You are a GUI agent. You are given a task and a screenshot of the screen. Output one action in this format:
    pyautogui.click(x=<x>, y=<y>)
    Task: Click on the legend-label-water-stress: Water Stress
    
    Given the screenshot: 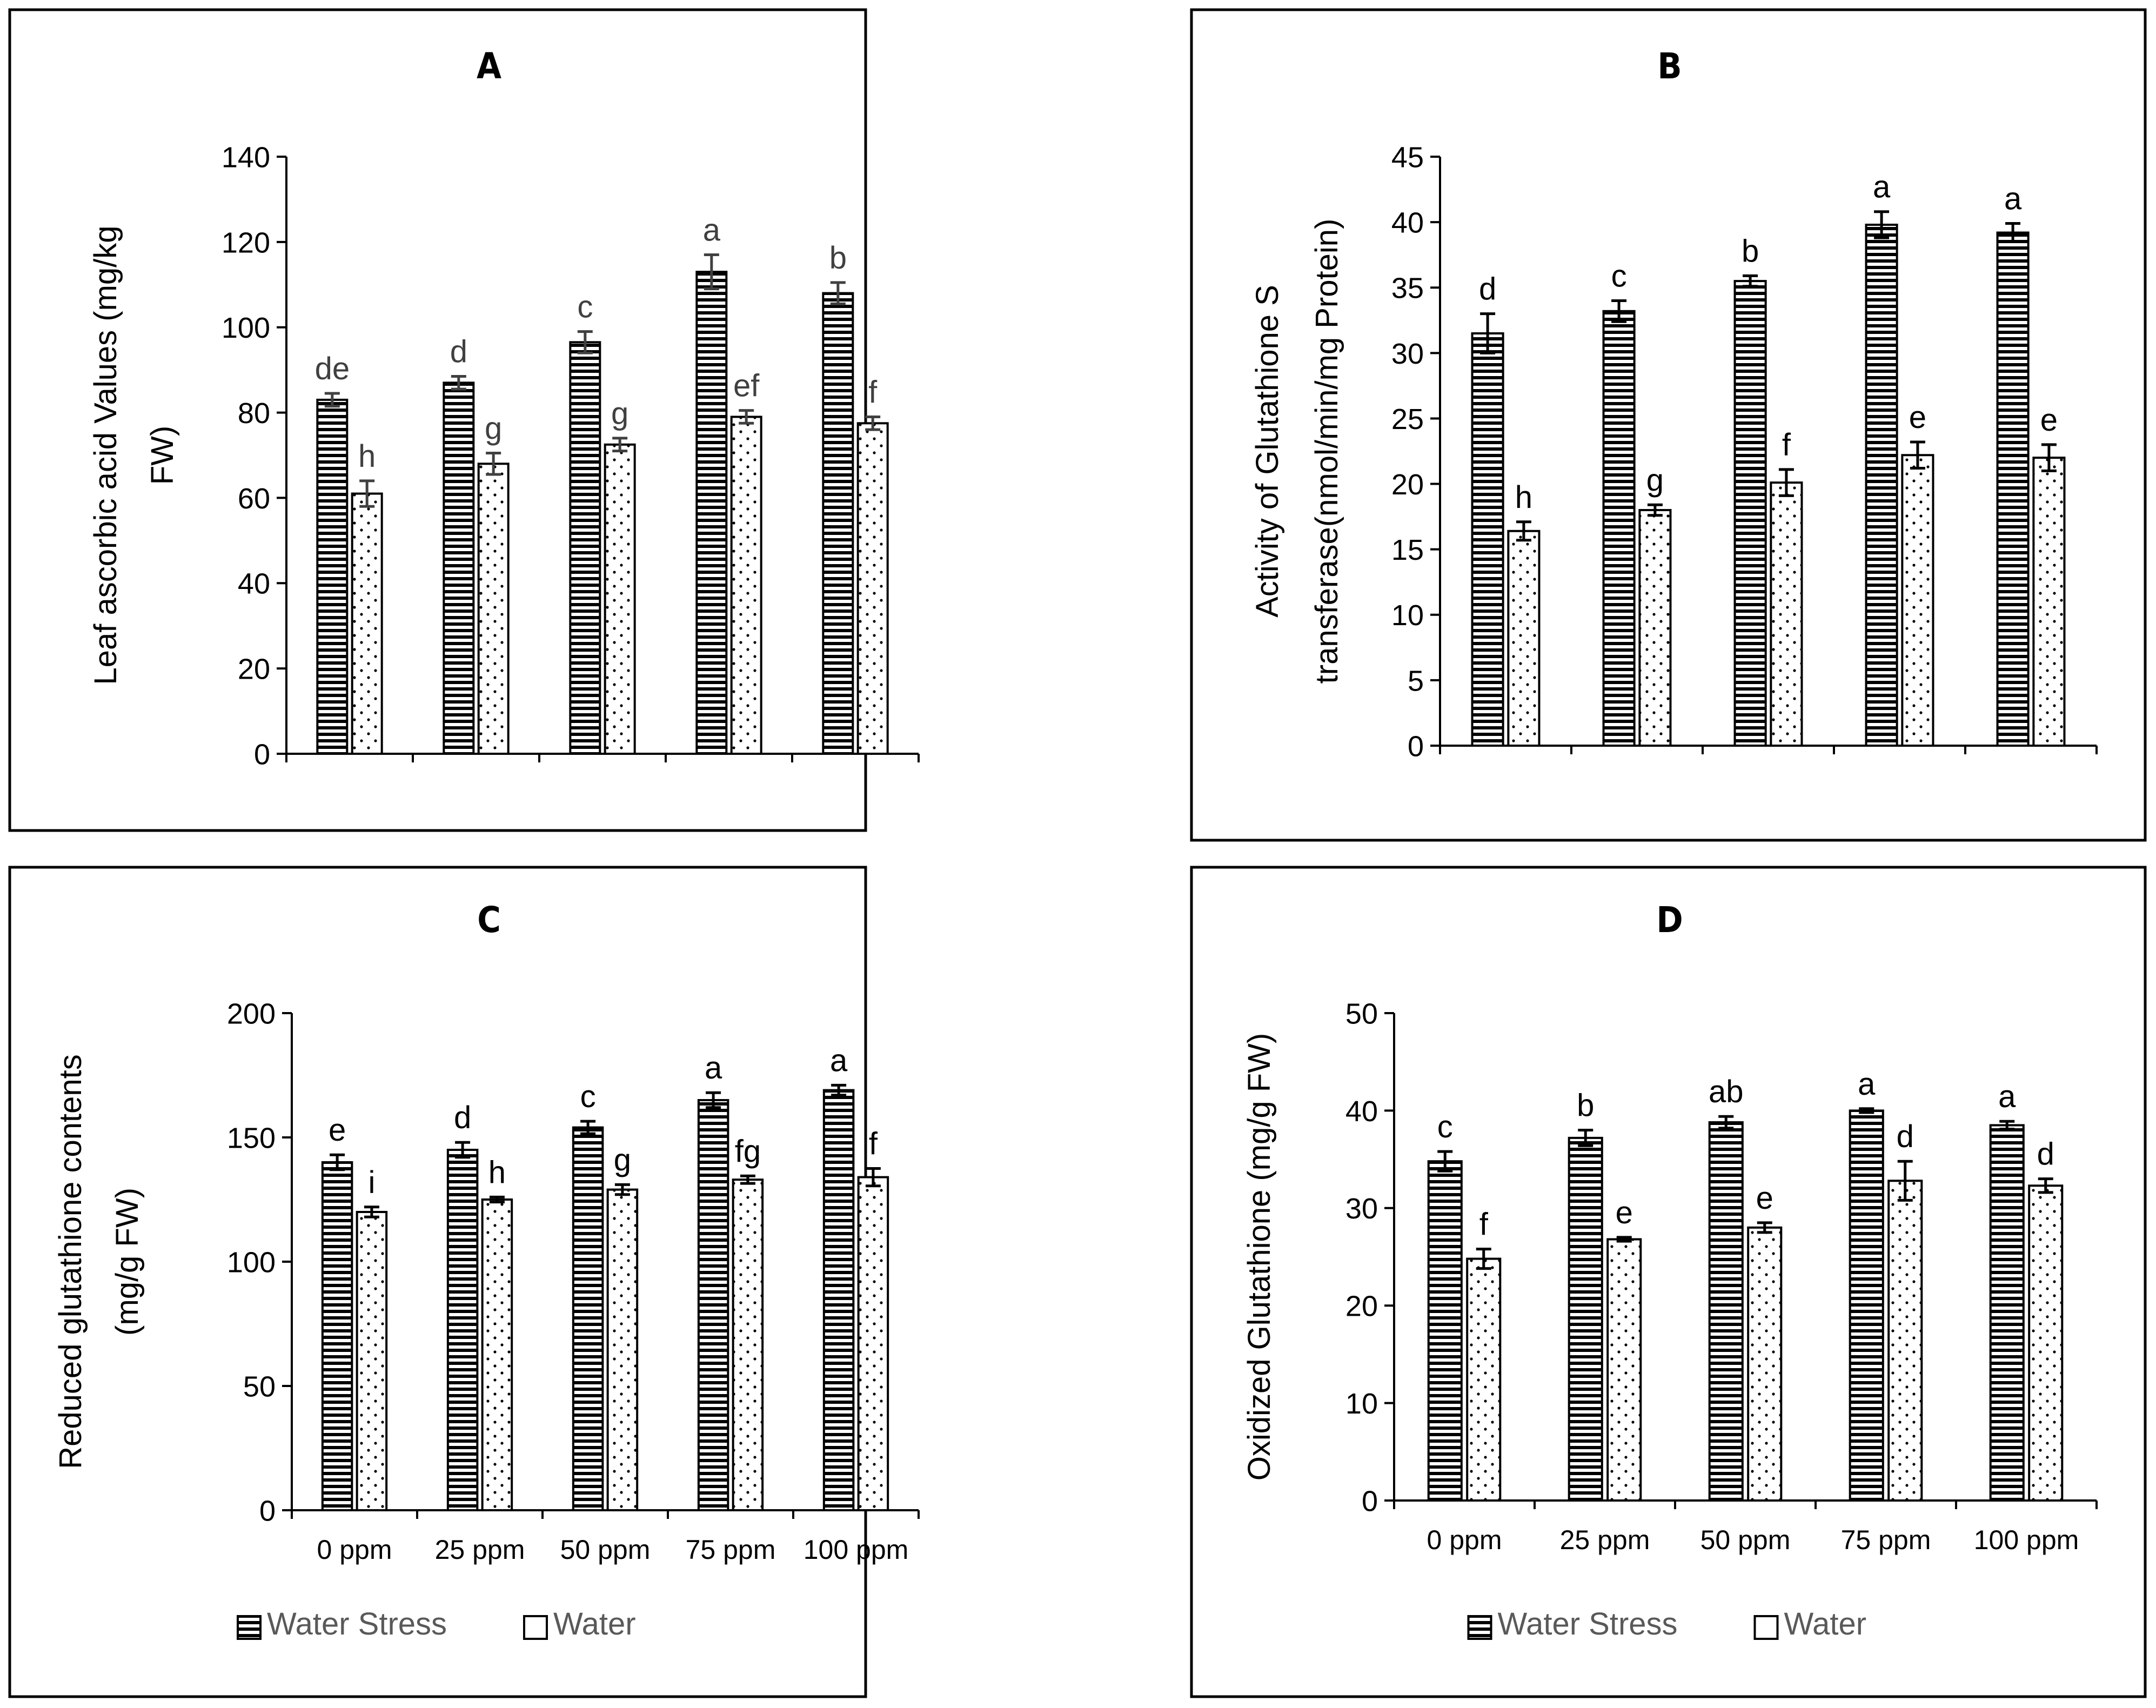 What is the action you would take?
    pyautogui.click(x=357, y=1624)
    